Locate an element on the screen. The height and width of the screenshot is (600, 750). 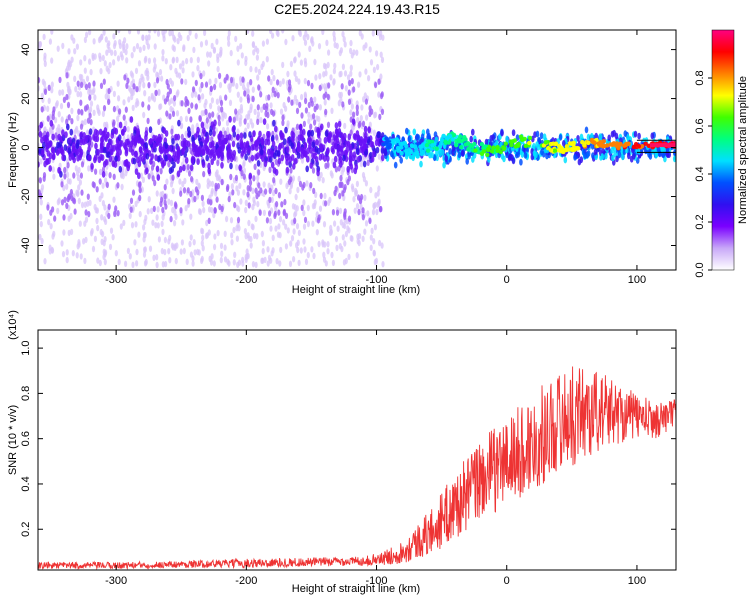
top-x-tick-label: 0 is located at coordinates (507, 280).